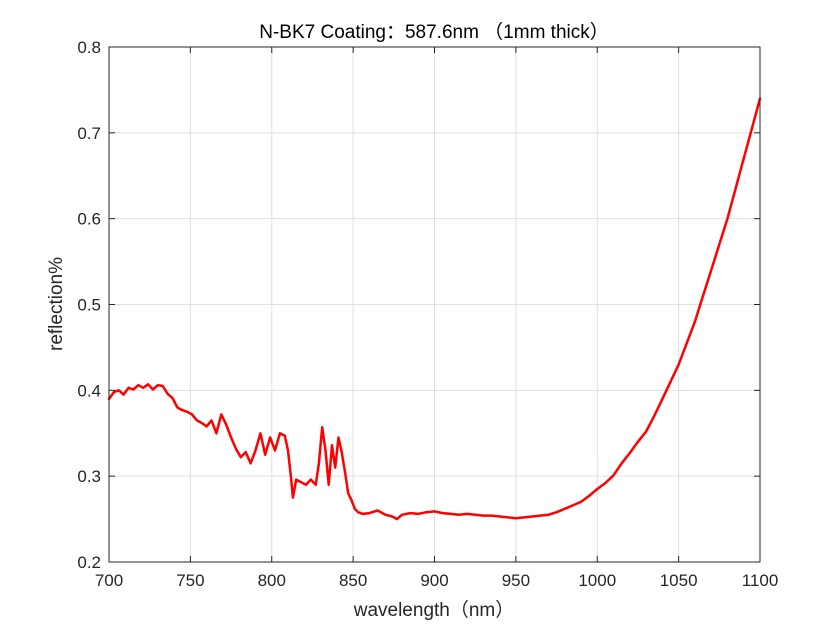 Image resolution: width=840 pixels, height=630 pixels. What do you see at coordinates (679, 580) in the screenshot?
I see `x-tick-label: 1050` at bounding box center [679, 580].